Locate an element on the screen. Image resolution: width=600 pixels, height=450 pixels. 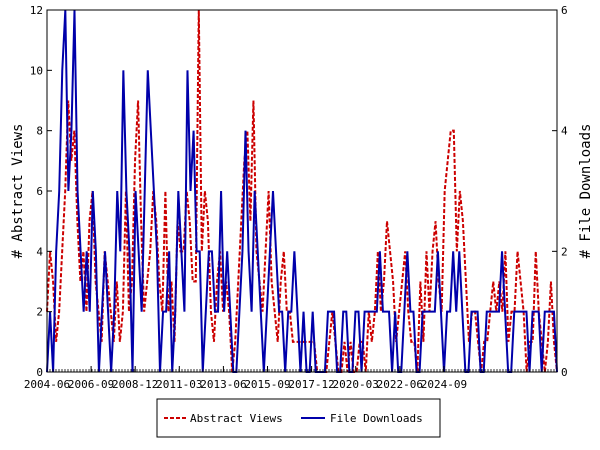
y-right-tick-label: 0 is located at coordinates (564, 372).